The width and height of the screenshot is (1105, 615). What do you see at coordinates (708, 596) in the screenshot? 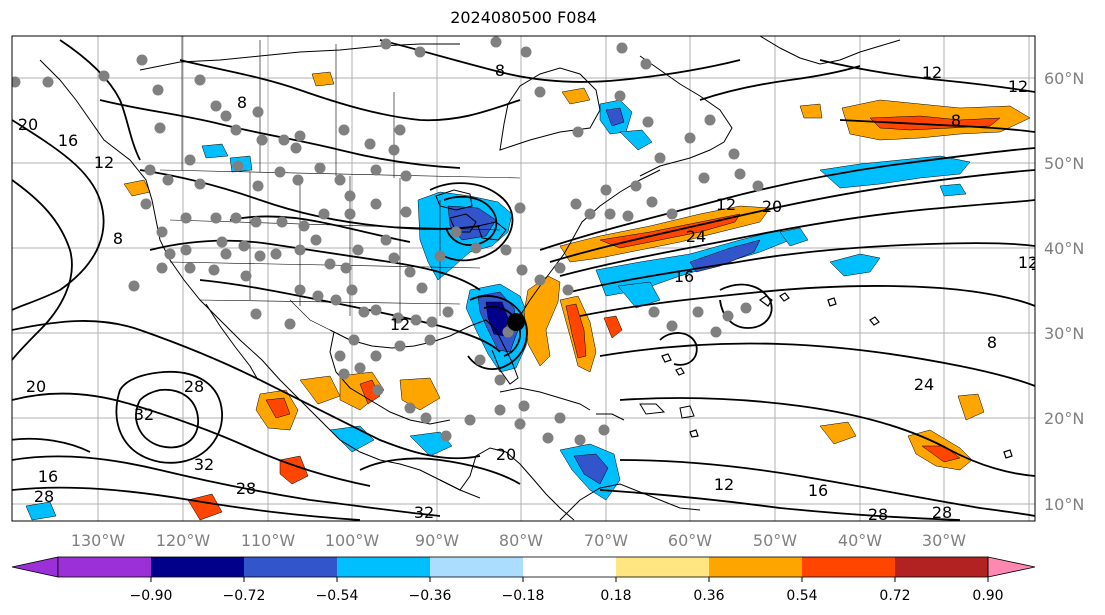
I see `colorbar-tick-label: 0.36` at bounding box center [708, 596].